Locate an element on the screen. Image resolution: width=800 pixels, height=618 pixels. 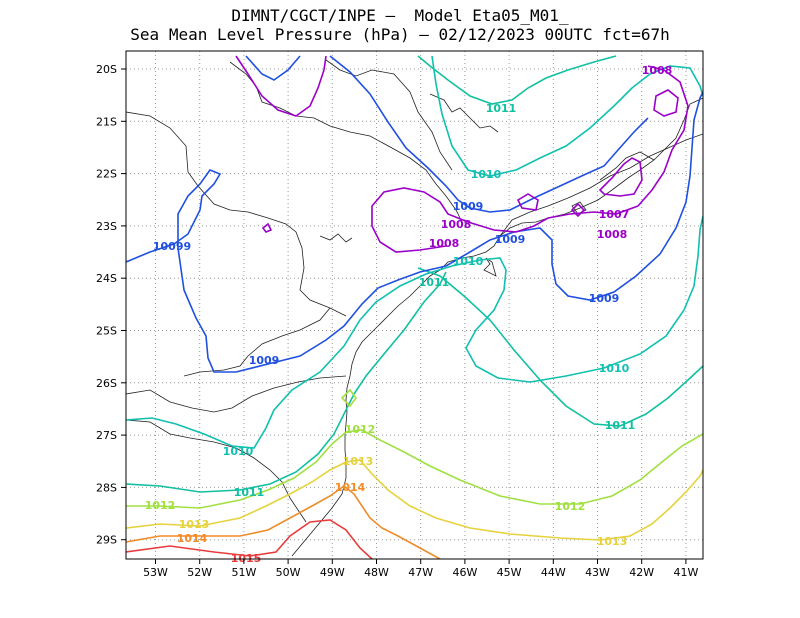
lon-label: 53W is located at coordinates (155, 572).